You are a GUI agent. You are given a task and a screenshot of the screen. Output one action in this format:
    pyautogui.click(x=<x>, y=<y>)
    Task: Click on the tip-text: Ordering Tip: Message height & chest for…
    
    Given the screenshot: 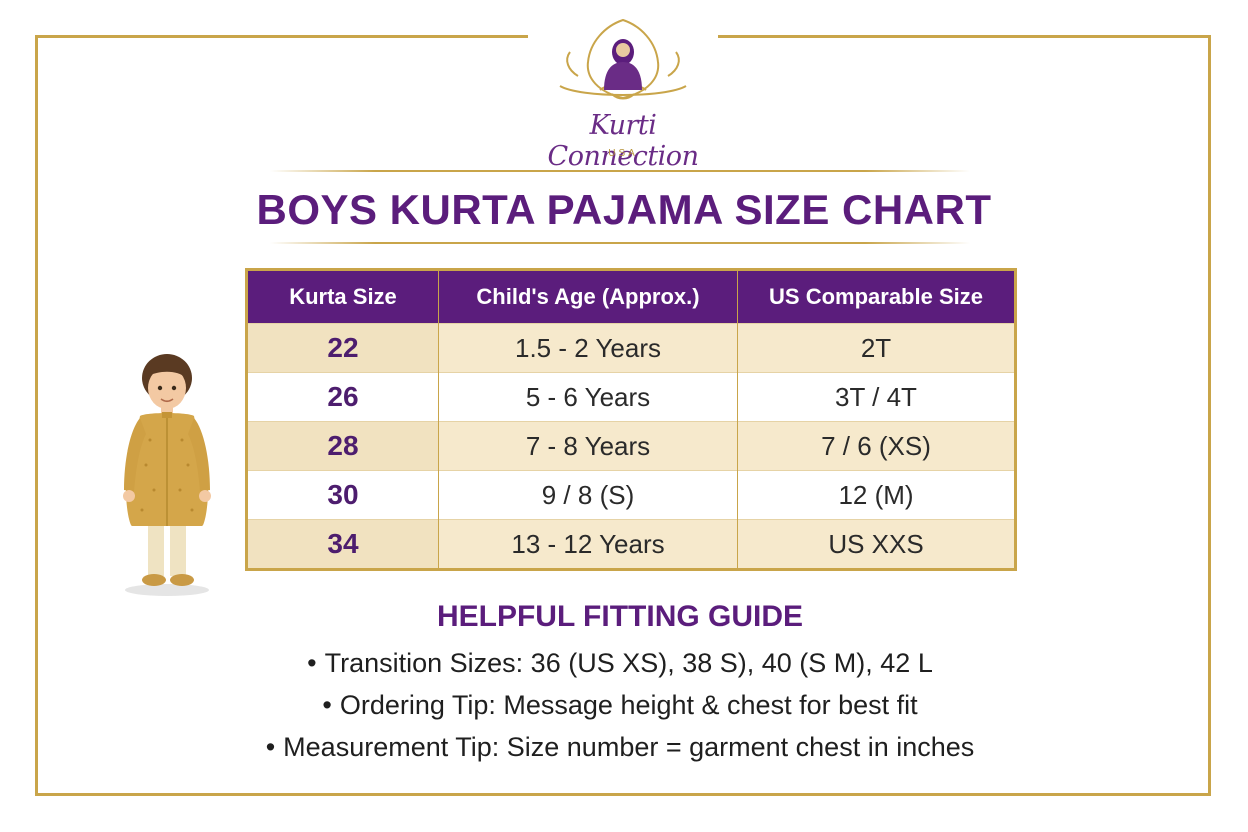 What is the action you would take?
    pyautogui.click(x=628, y=705)
    